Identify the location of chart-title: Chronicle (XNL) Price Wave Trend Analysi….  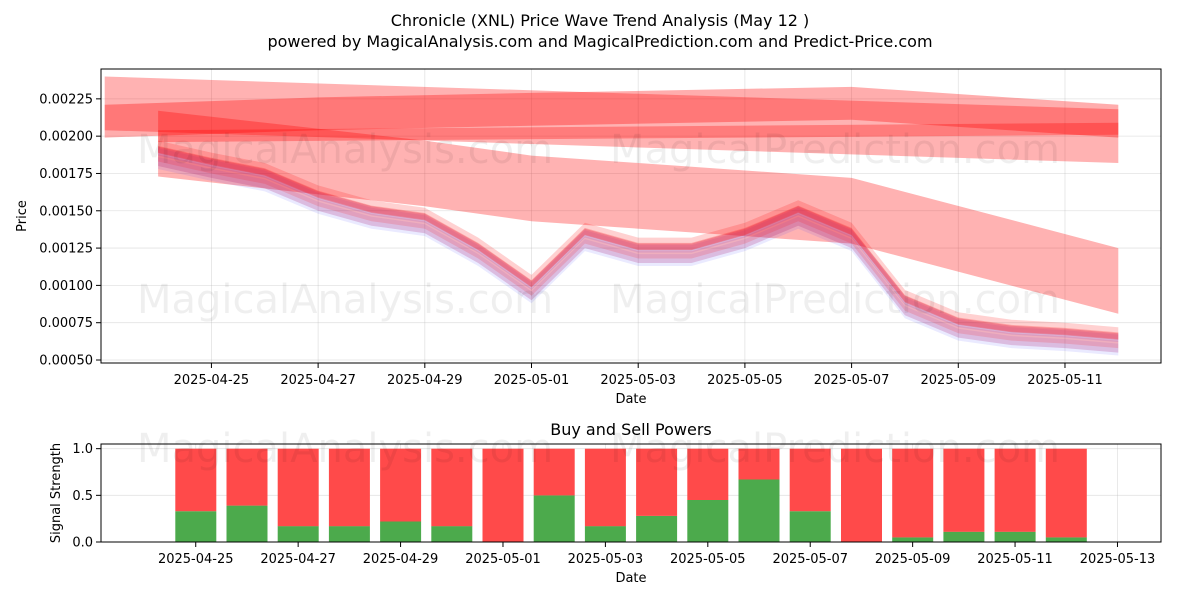
(600, 20).